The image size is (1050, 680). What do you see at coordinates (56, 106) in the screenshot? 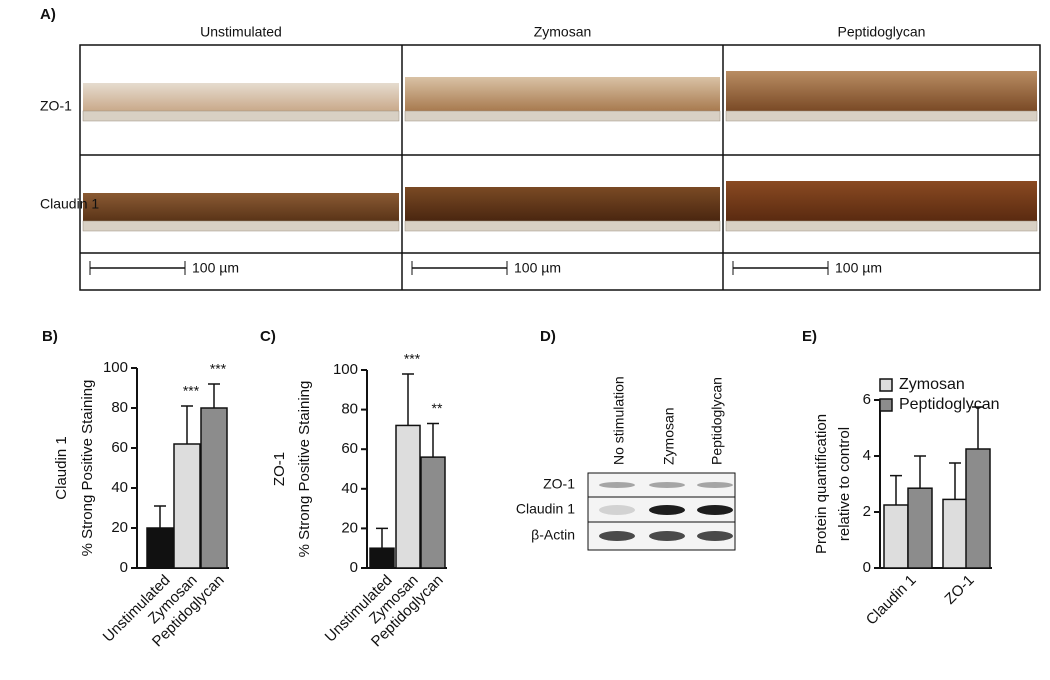
I see `row-label: ZO-1` at bounding box center [56, 106].